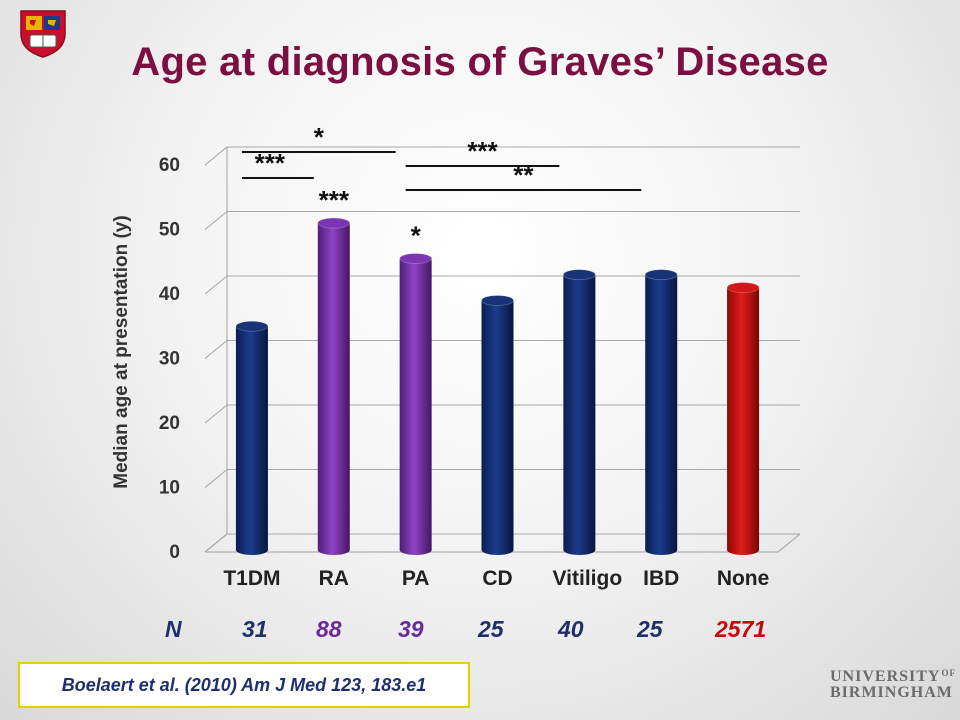  I want to click on y-tick-label: 60, so click(169, 165).